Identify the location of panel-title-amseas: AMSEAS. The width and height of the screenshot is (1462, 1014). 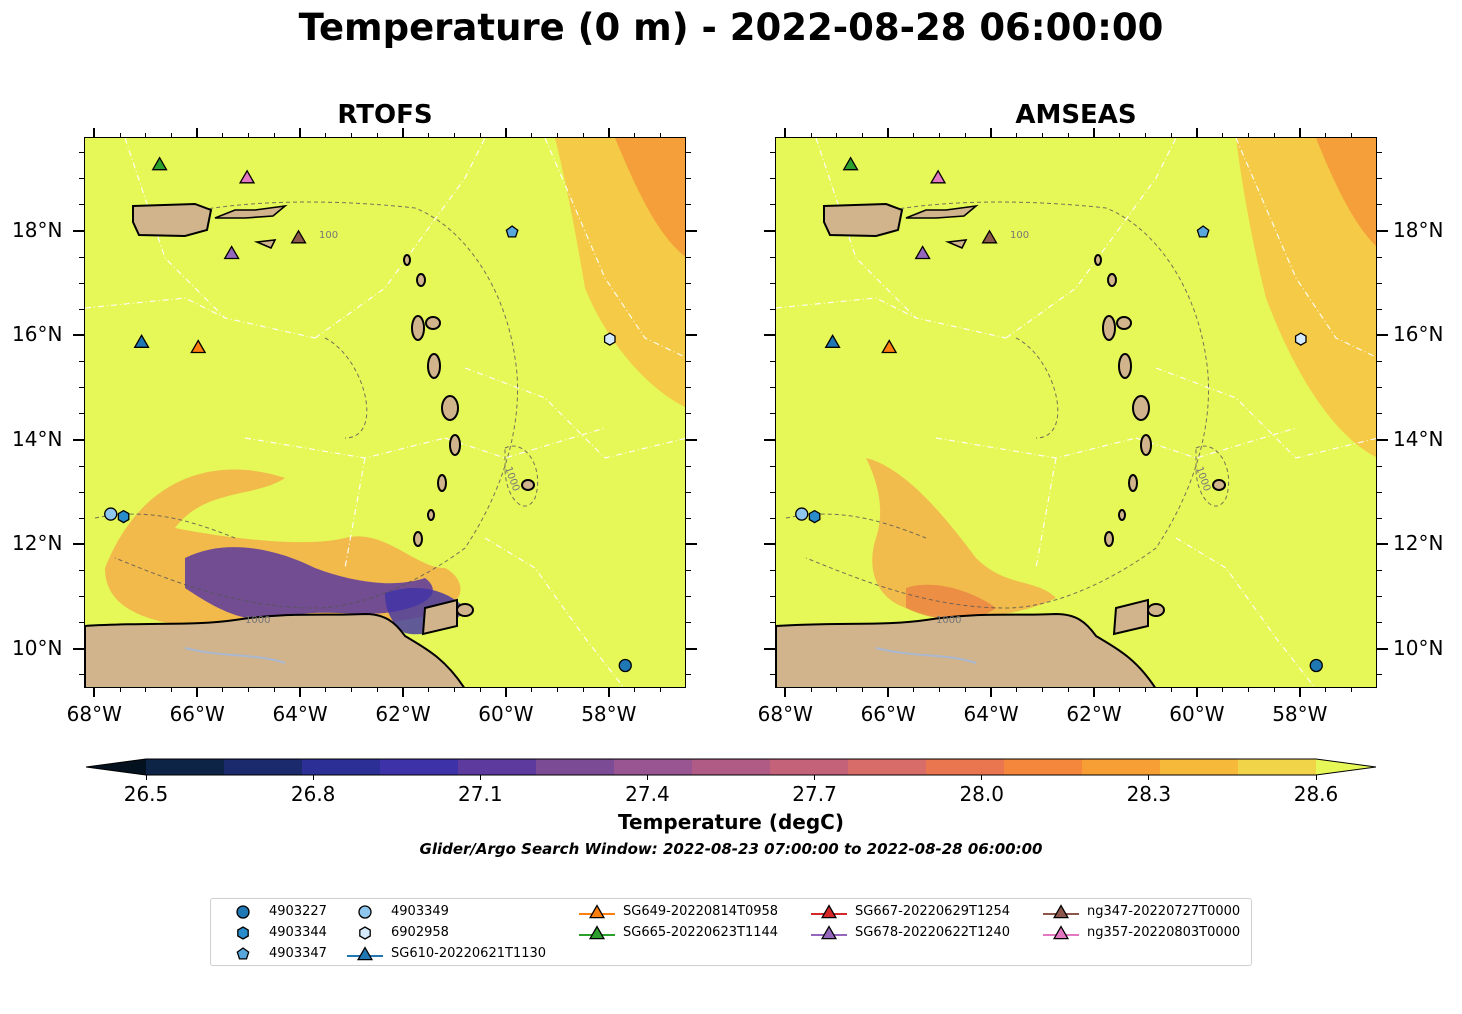
(1076, 115).